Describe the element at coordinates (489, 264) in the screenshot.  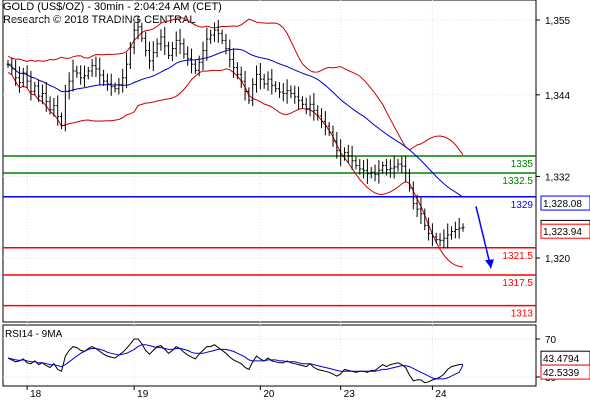
I see `forecast-arrow-head` at that location.